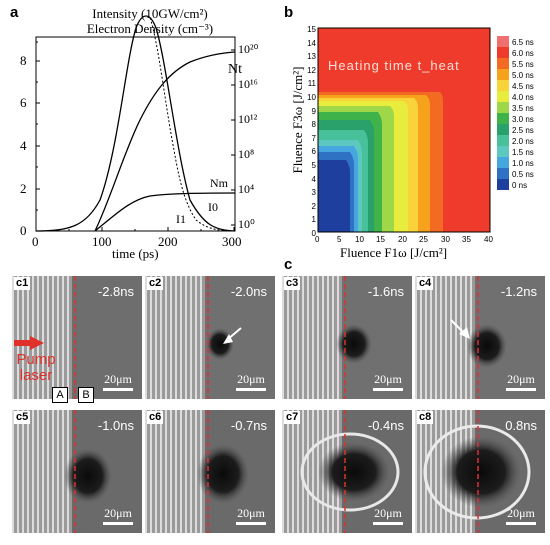 Image resolution: width=550 pixels, height=545 pixels. What do you see at coordinates (235, 69) in the screenshot?
I see `label-nt: Nt` at bounding box center [235, 69].